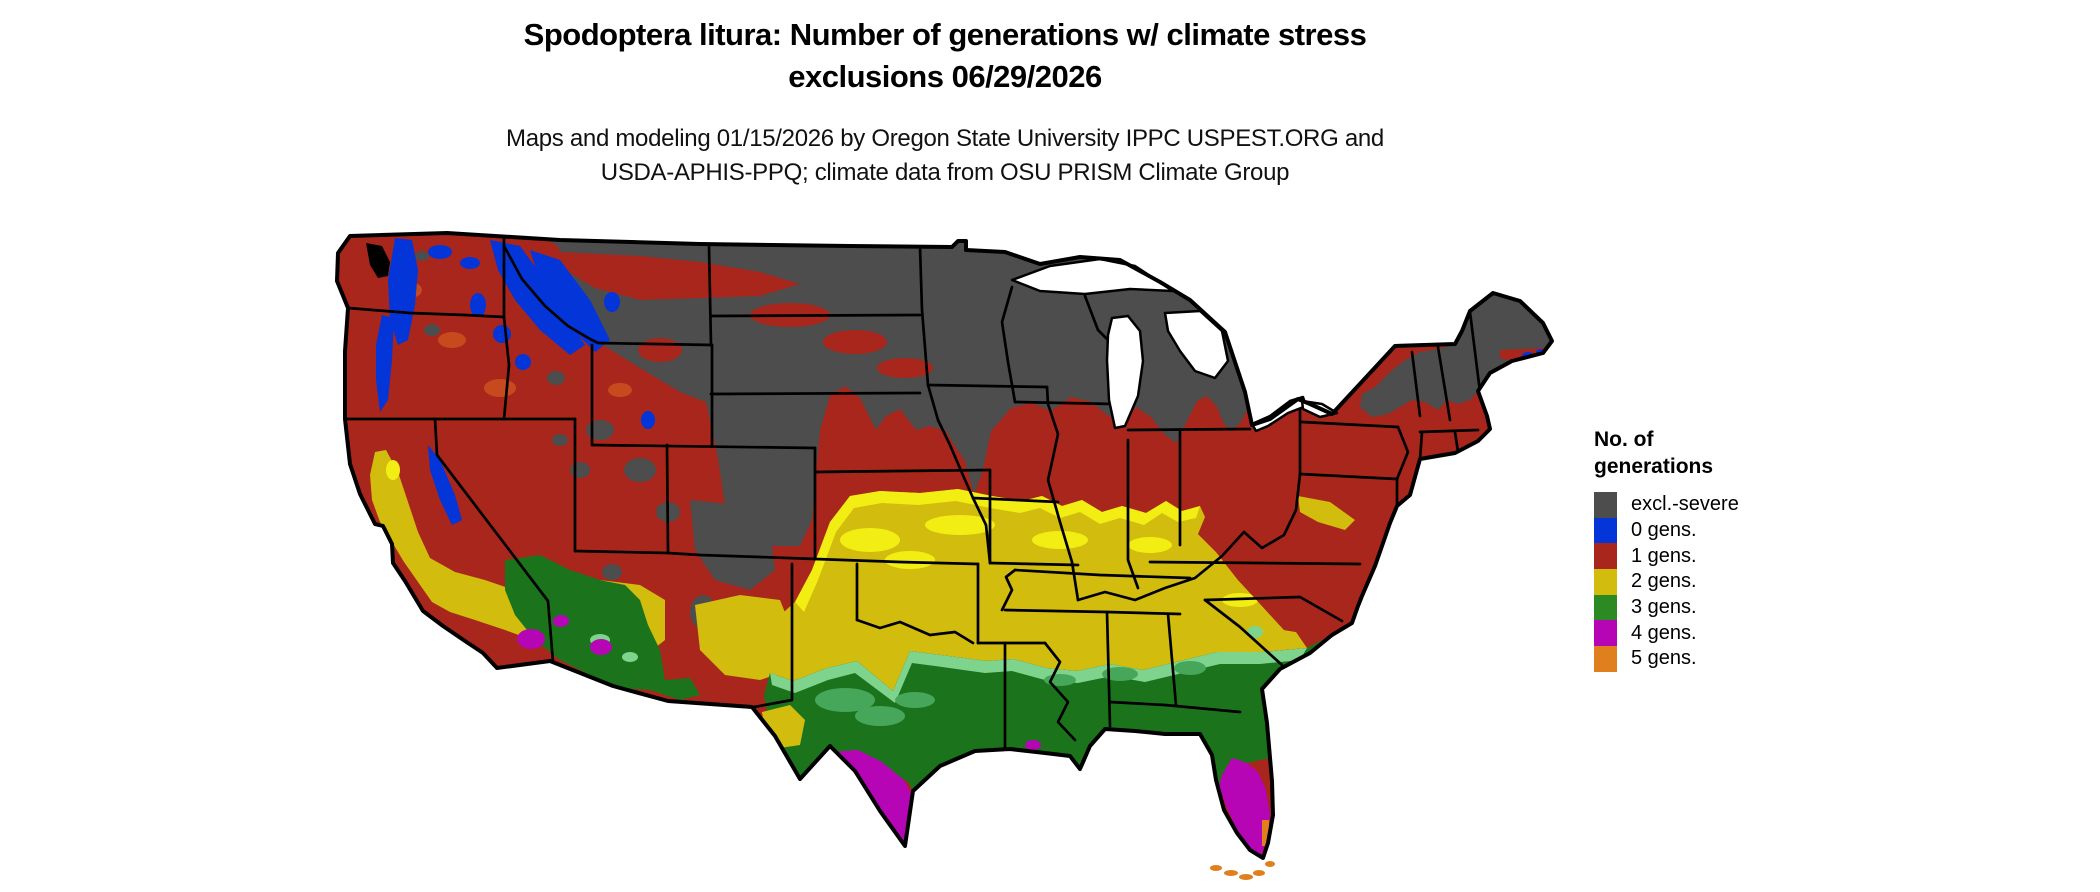 The image size is (2100, 892). What do you see at coordinates (1605, 659) in the screenshot?
I see `legend-swatch-5-gens` at bounding box center [1605, 659].